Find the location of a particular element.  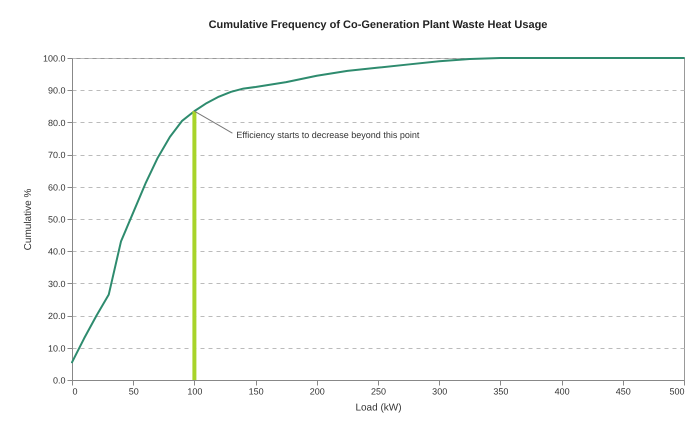

x-tick-label: 200 is located at coordinates (317, 391).